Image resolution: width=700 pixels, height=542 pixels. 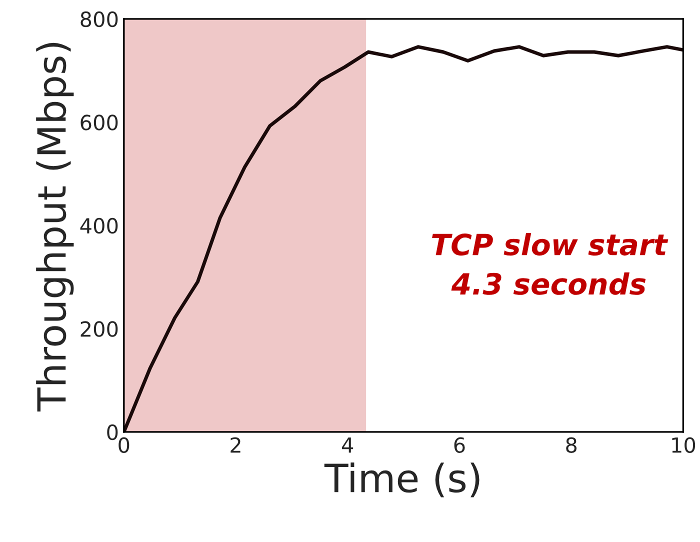 What do you see at coordinates (402, 480) in the screenshot?
I see `x-axis-title: Time (s)` at bounding box center [402, 480].